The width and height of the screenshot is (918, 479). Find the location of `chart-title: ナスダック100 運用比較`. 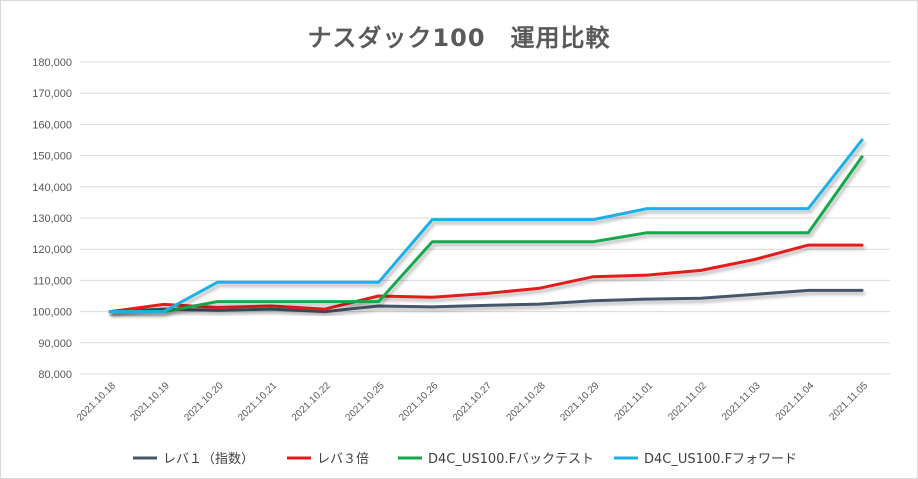

chart-title: ナスダック100 運用比較 is located at coordinates (459, 38).